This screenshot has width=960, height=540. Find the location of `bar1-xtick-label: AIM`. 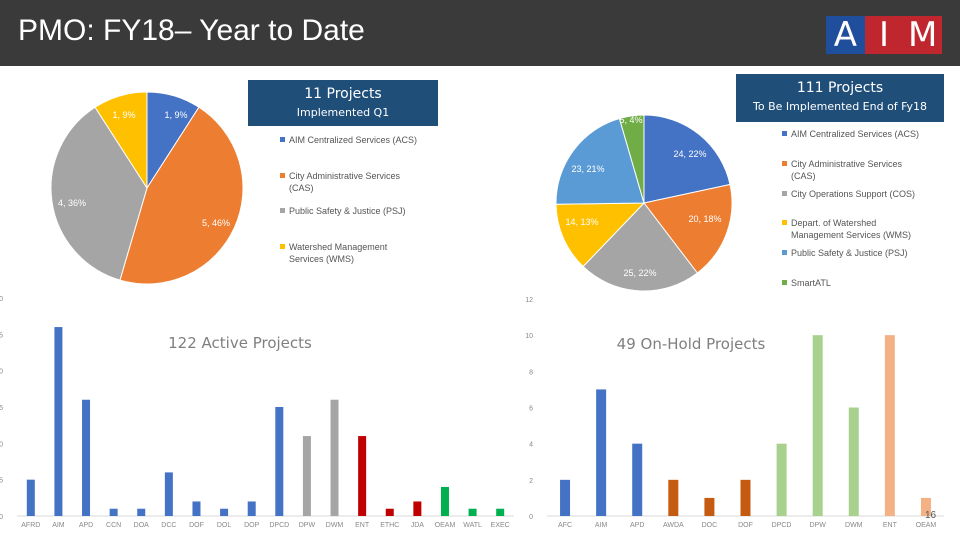

bar1-xtick-label: AIM is located at coordinates (58, 525).